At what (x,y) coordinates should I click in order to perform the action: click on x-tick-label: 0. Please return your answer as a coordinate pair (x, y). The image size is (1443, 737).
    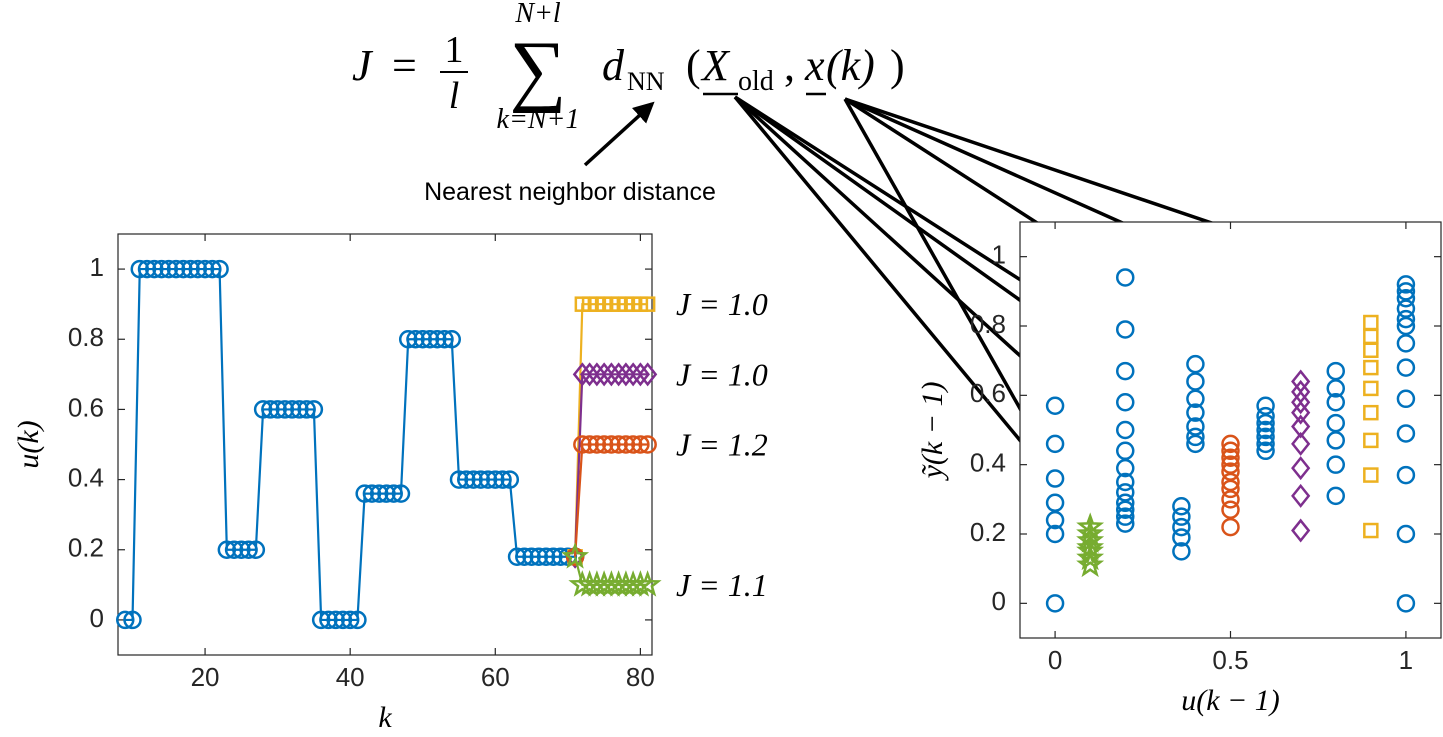
    Looking at the image, I should click on (1055, 660).